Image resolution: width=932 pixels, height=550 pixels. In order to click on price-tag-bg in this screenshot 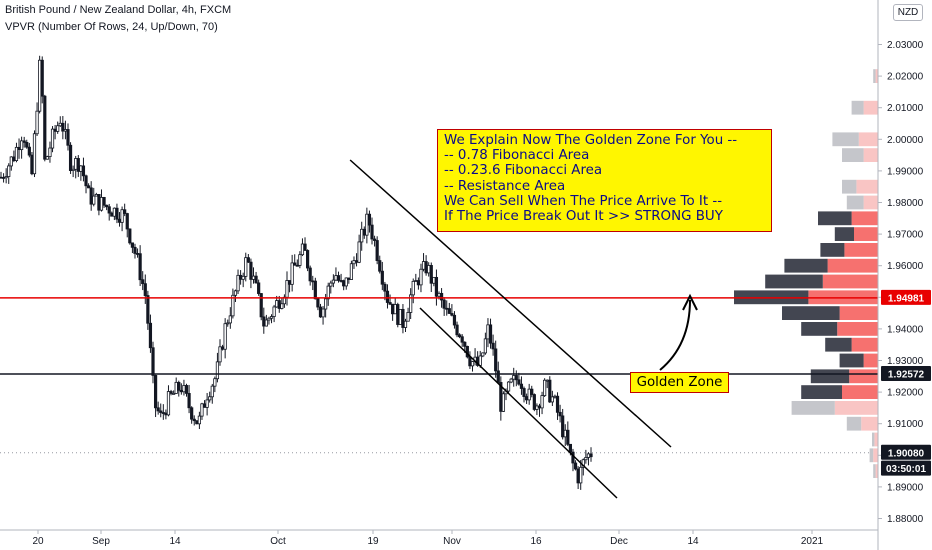, I will do `click(906, 374)`.